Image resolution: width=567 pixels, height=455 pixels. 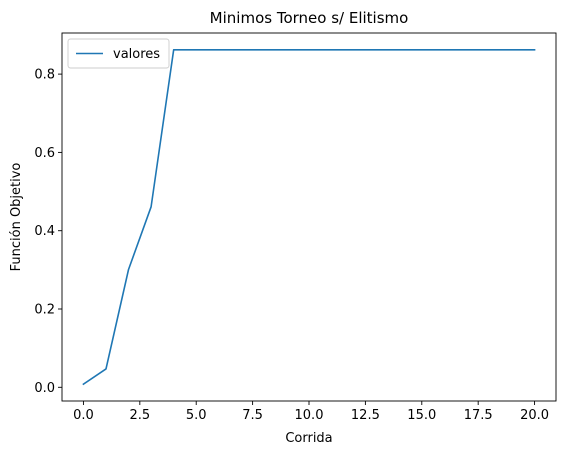 I want to click on legend-box, so click(x=118, y=53).